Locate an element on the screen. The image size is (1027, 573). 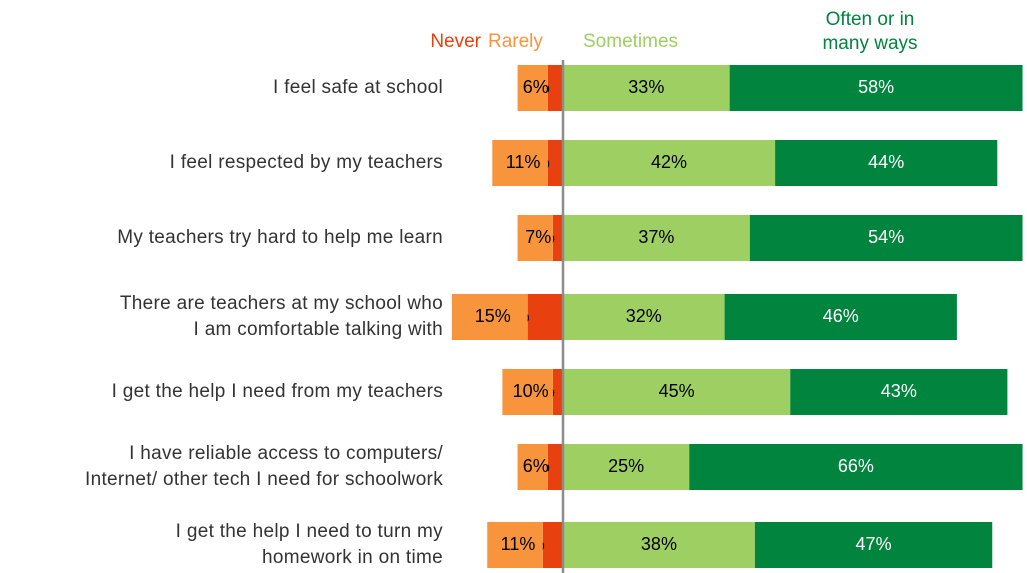
category-label: My teachers try hard to help me learn is located at coordinates (280, 237).